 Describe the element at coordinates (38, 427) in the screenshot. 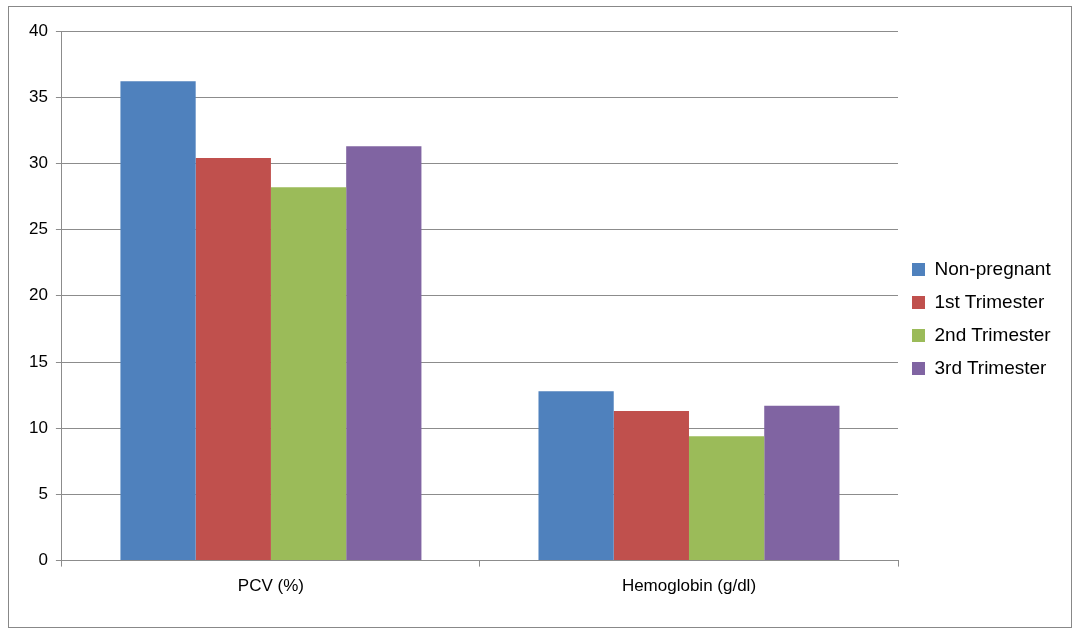

I see `y-tick-label: 10` at that location.